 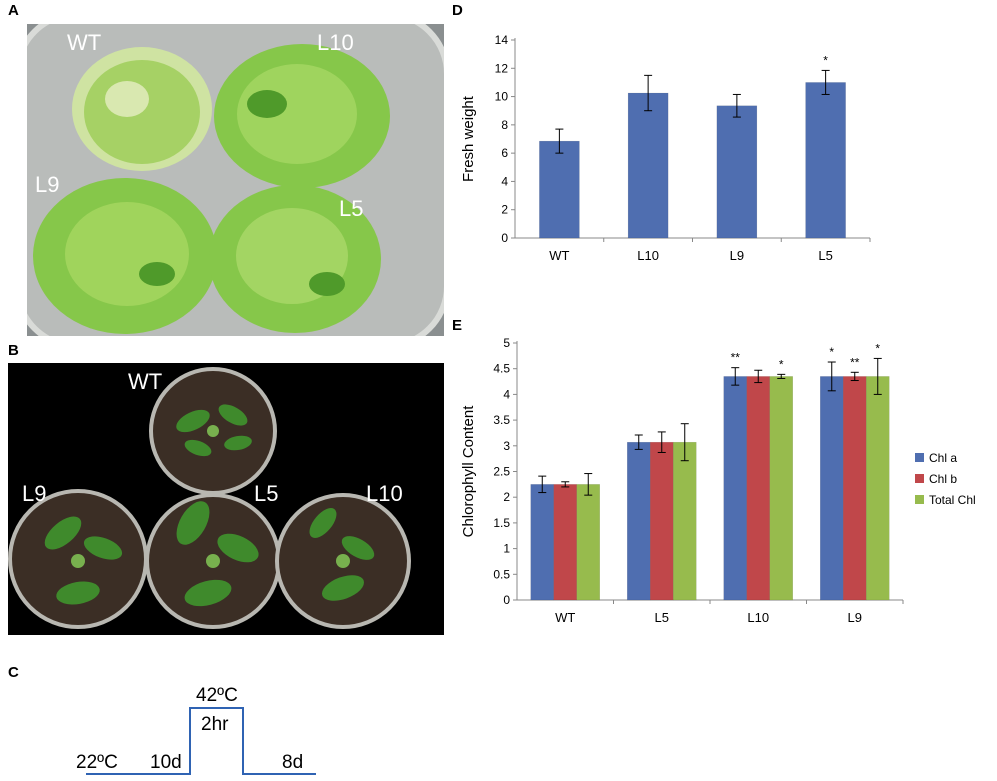 I want to click on y-tick-label: 4.5, so click(x=501, y=369).